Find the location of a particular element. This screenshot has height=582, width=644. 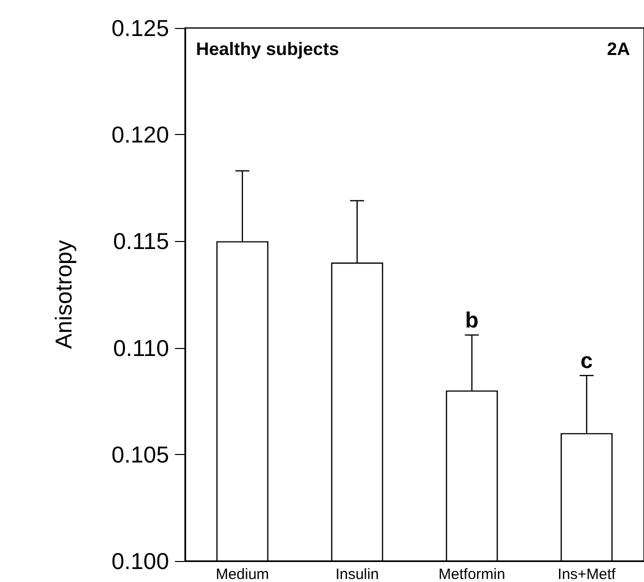

y-tick-label: 0.125 is located at coordinates (140, 28).